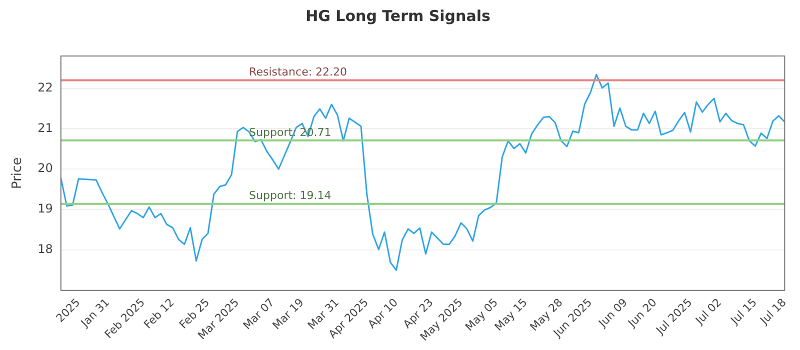 The width and height of the screenshot is (800, 350). Describe the element at coordinates (398, 15) in the screenshot. I see `chart-title: HG Long Term Signals` at that location.